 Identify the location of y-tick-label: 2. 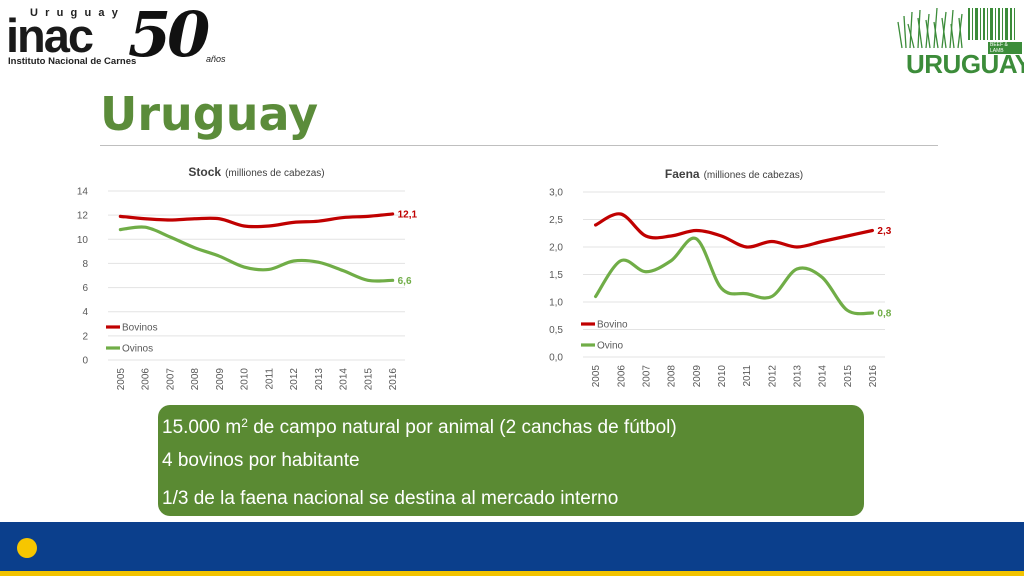
(85, 336).